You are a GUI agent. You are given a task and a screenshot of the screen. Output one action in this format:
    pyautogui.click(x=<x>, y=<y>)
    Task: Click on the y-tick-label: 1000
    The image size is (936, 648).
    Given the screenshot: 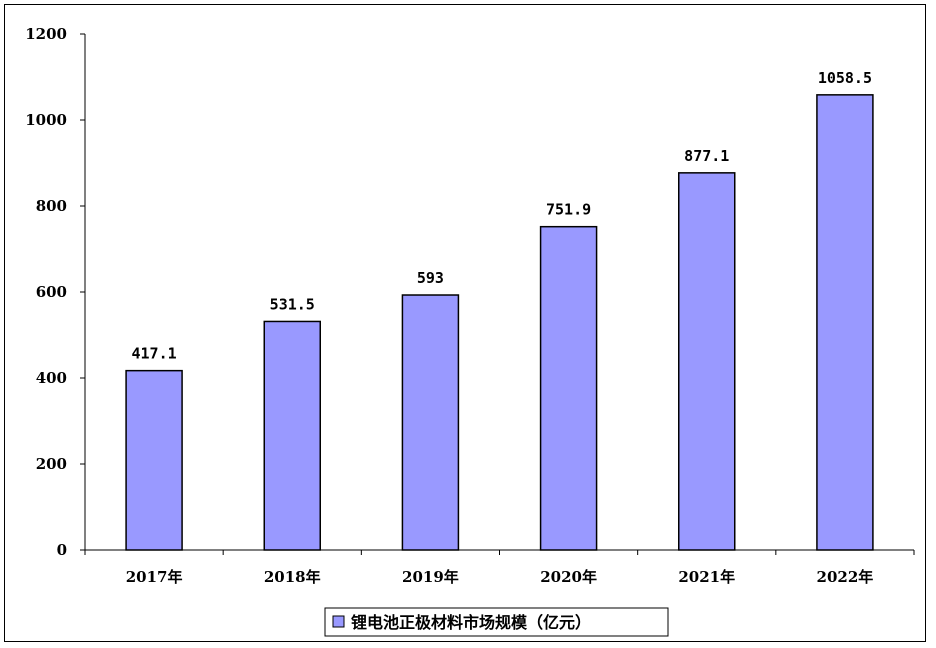 What is the action you would take?
    pyautogui.click(x=46, y=120)
    